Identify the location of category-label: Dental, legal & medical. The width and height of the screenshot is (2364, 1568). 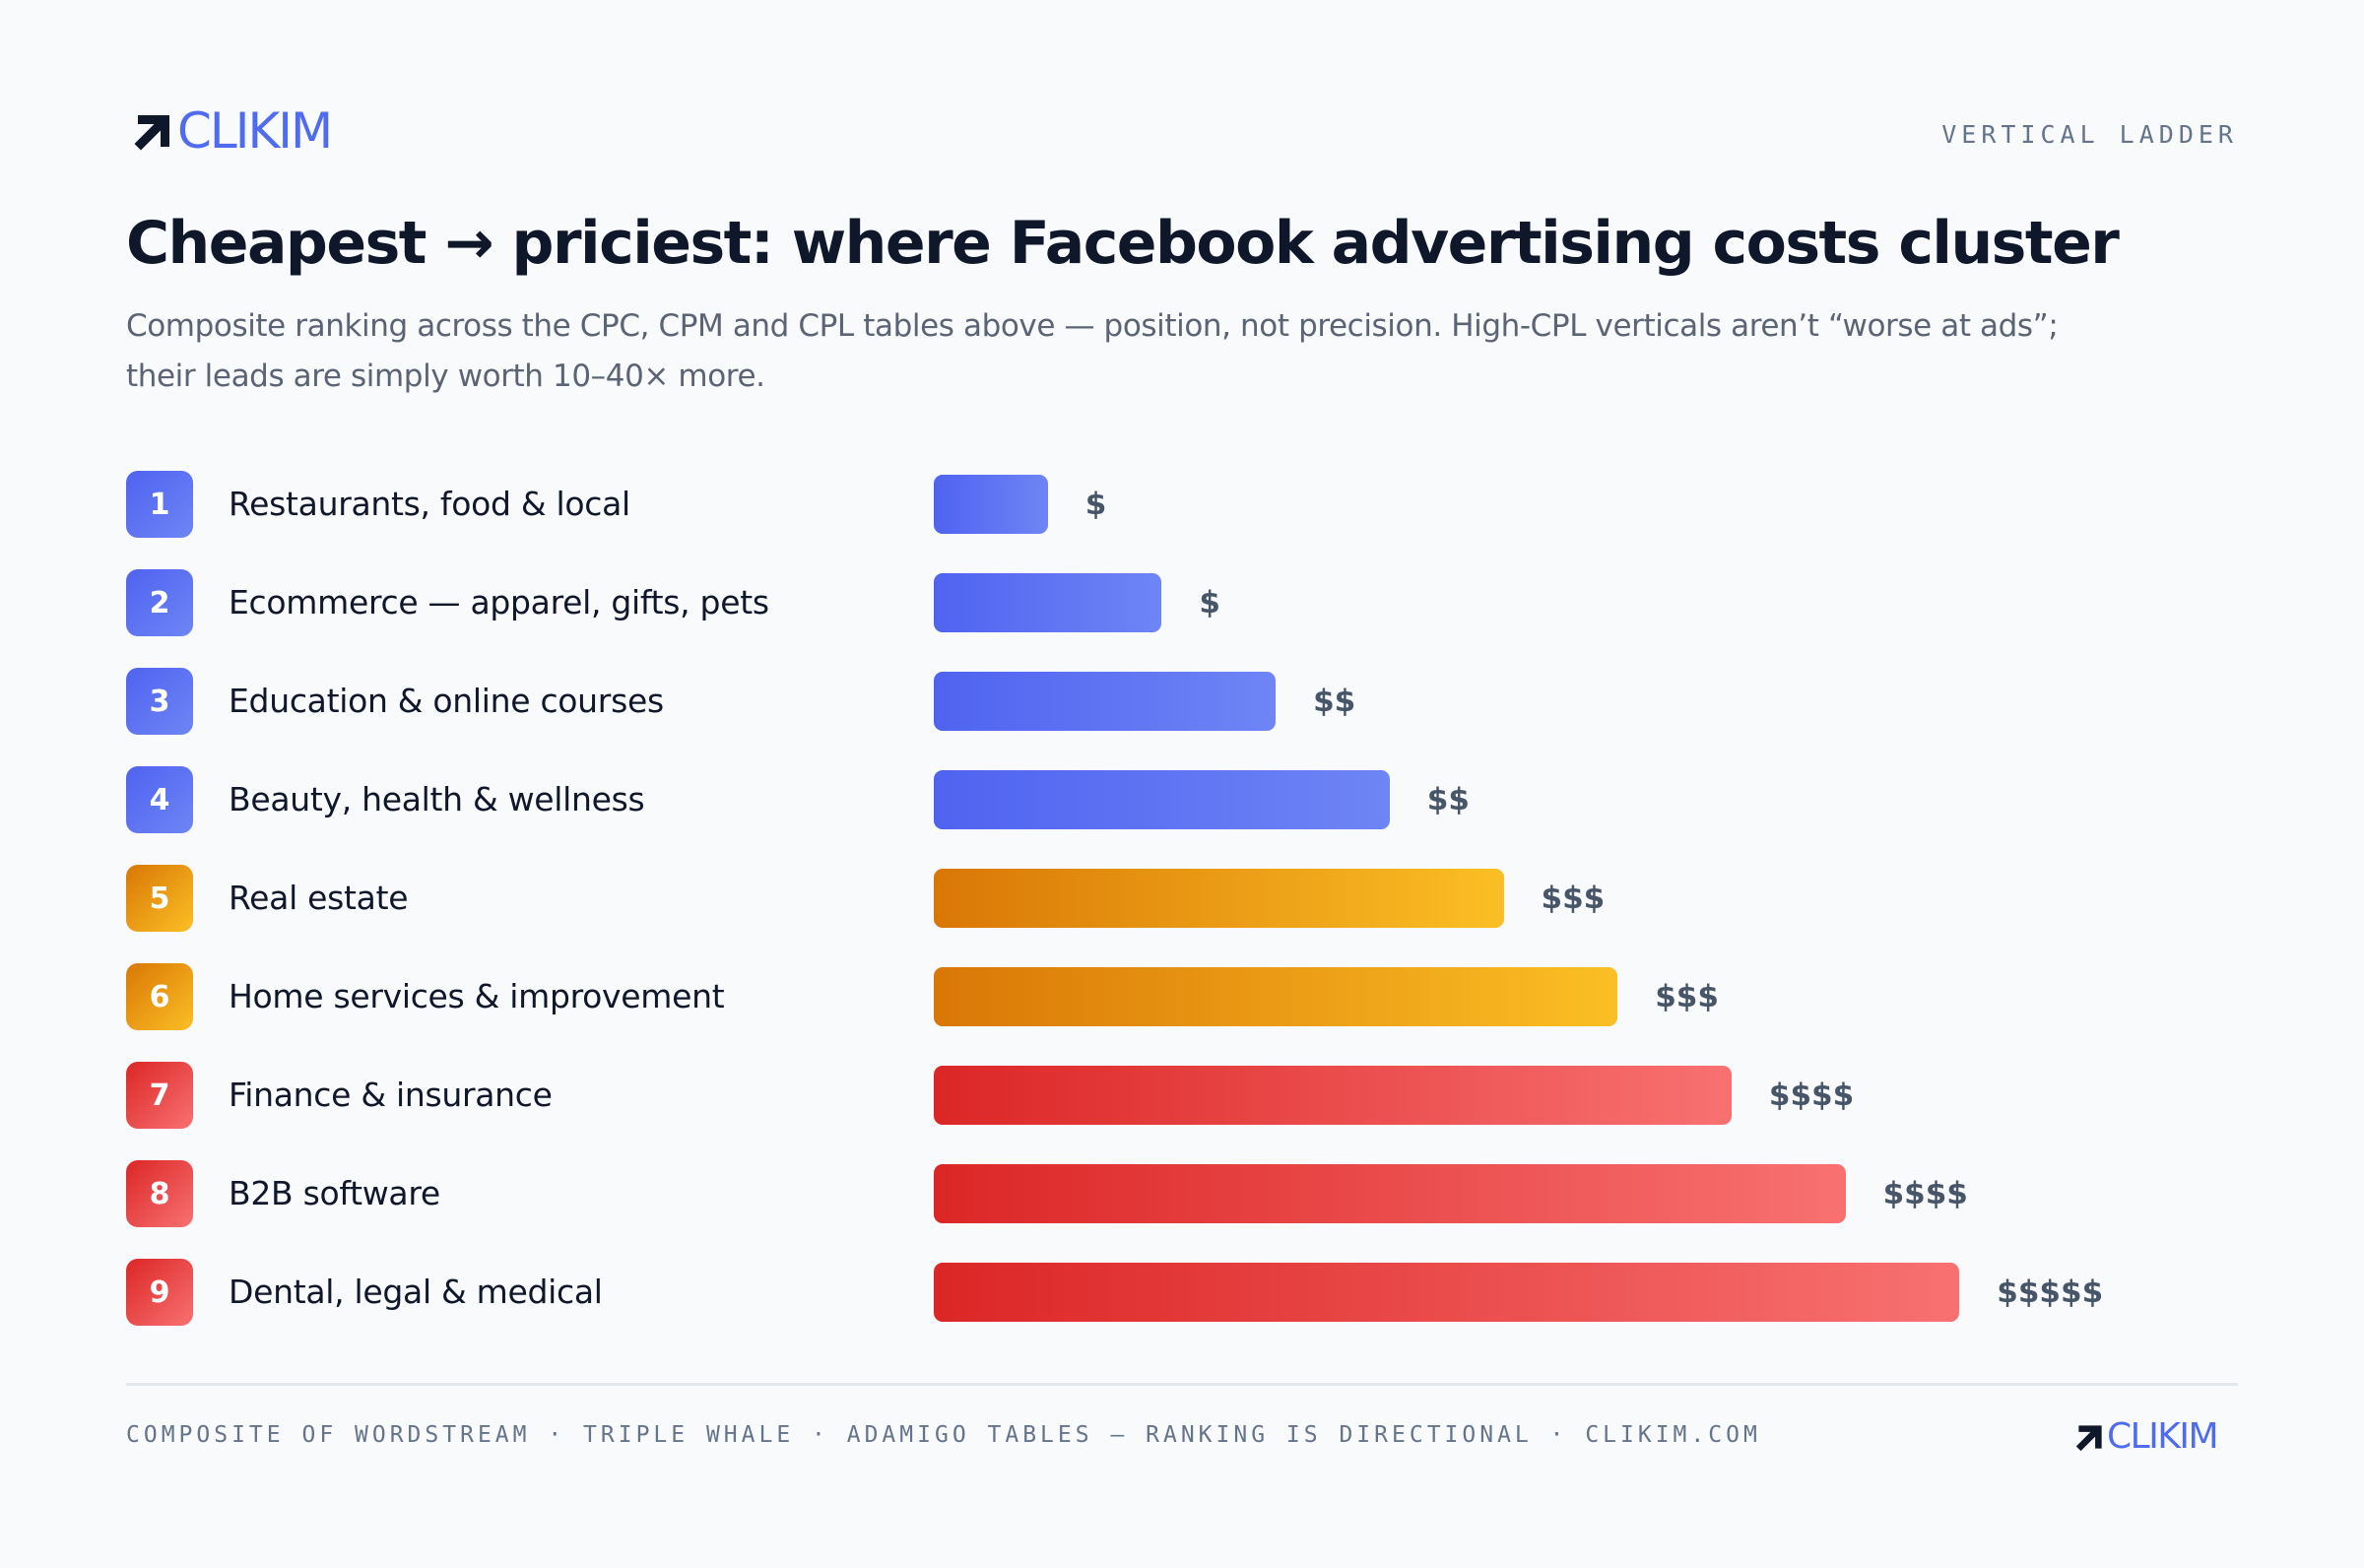
(416, 1292).